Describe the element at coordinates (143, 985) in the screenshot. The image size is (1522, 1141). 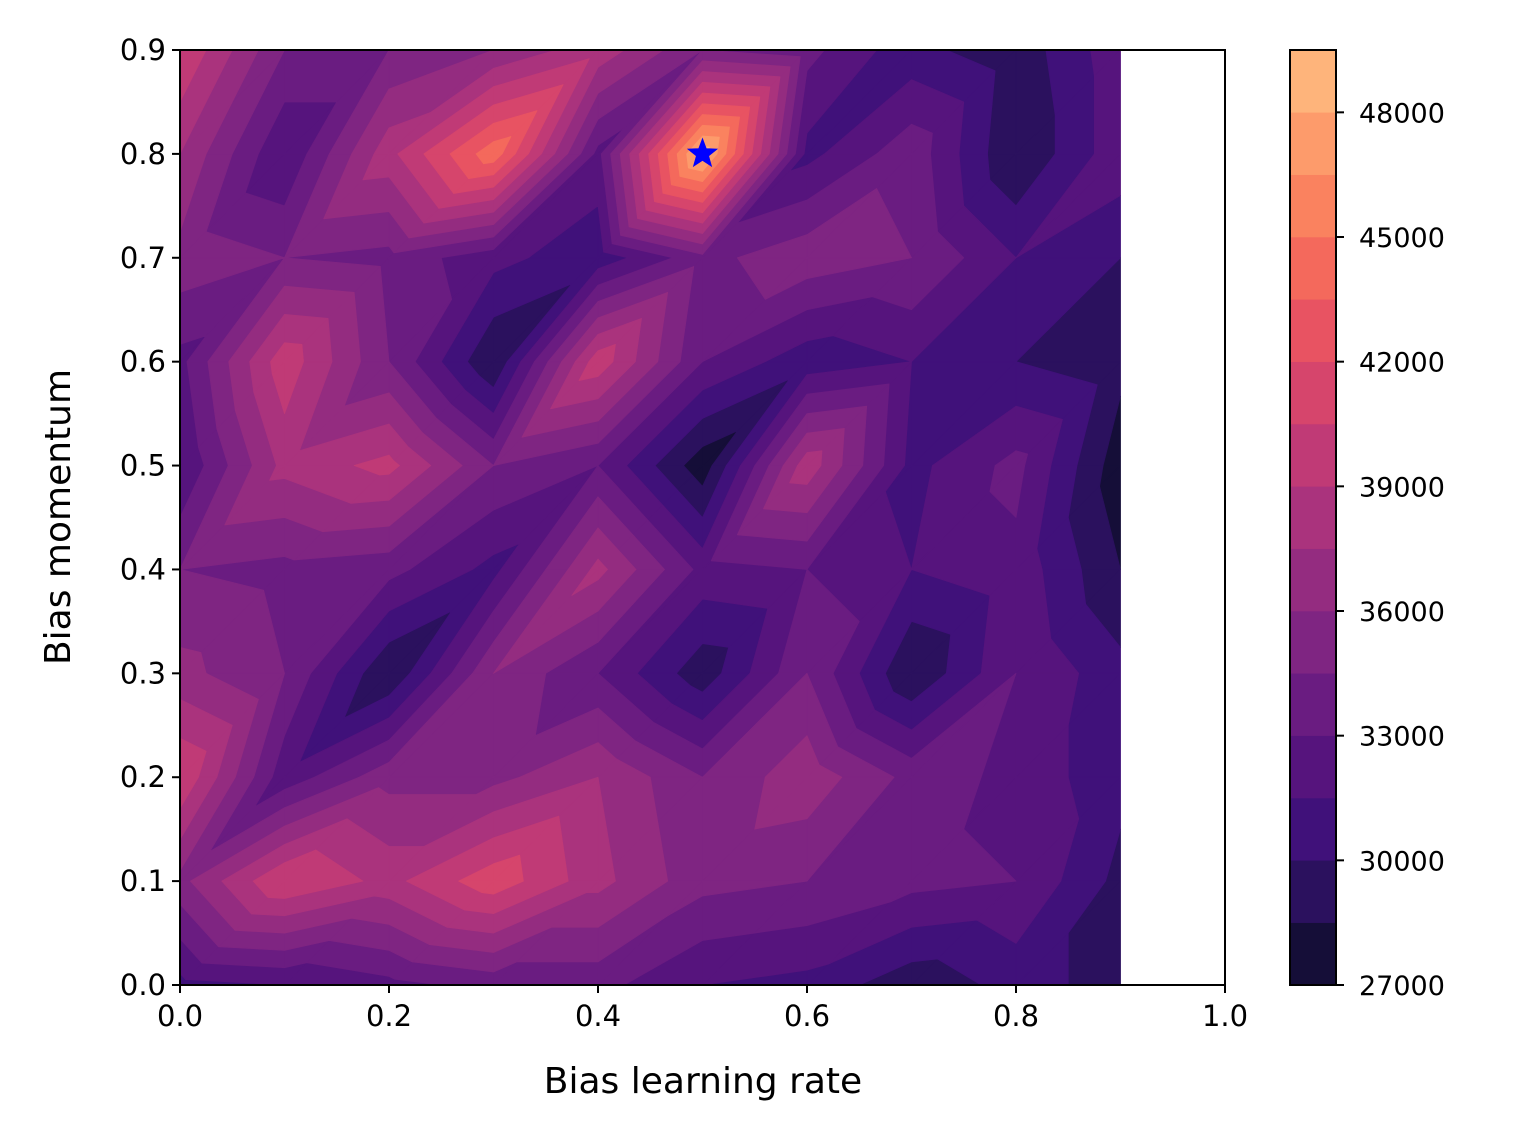
I see `y-tick-label: 0.0` at that location.